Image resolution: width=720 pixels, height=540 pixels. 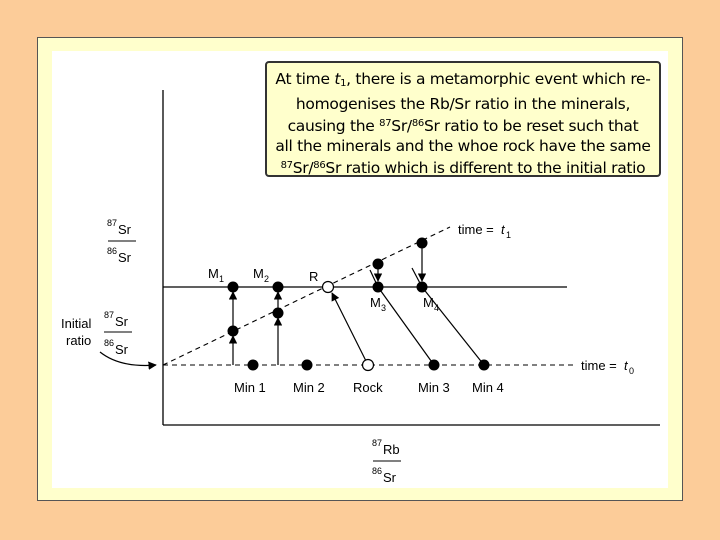 I want to click on time-t1-sub: 1, so click(x=508, y=235).